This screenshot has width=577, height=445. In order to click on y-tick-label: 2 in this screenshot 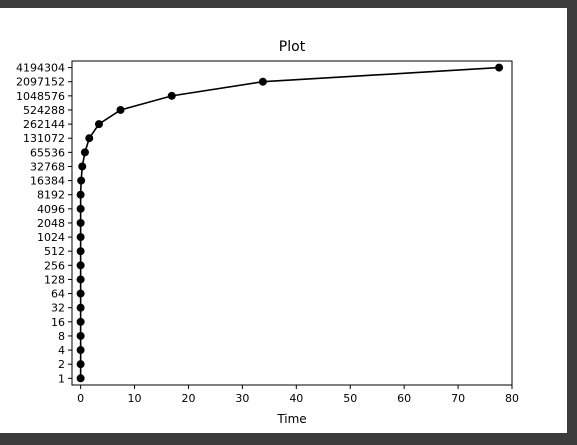, I will do `click(61, 364)`.